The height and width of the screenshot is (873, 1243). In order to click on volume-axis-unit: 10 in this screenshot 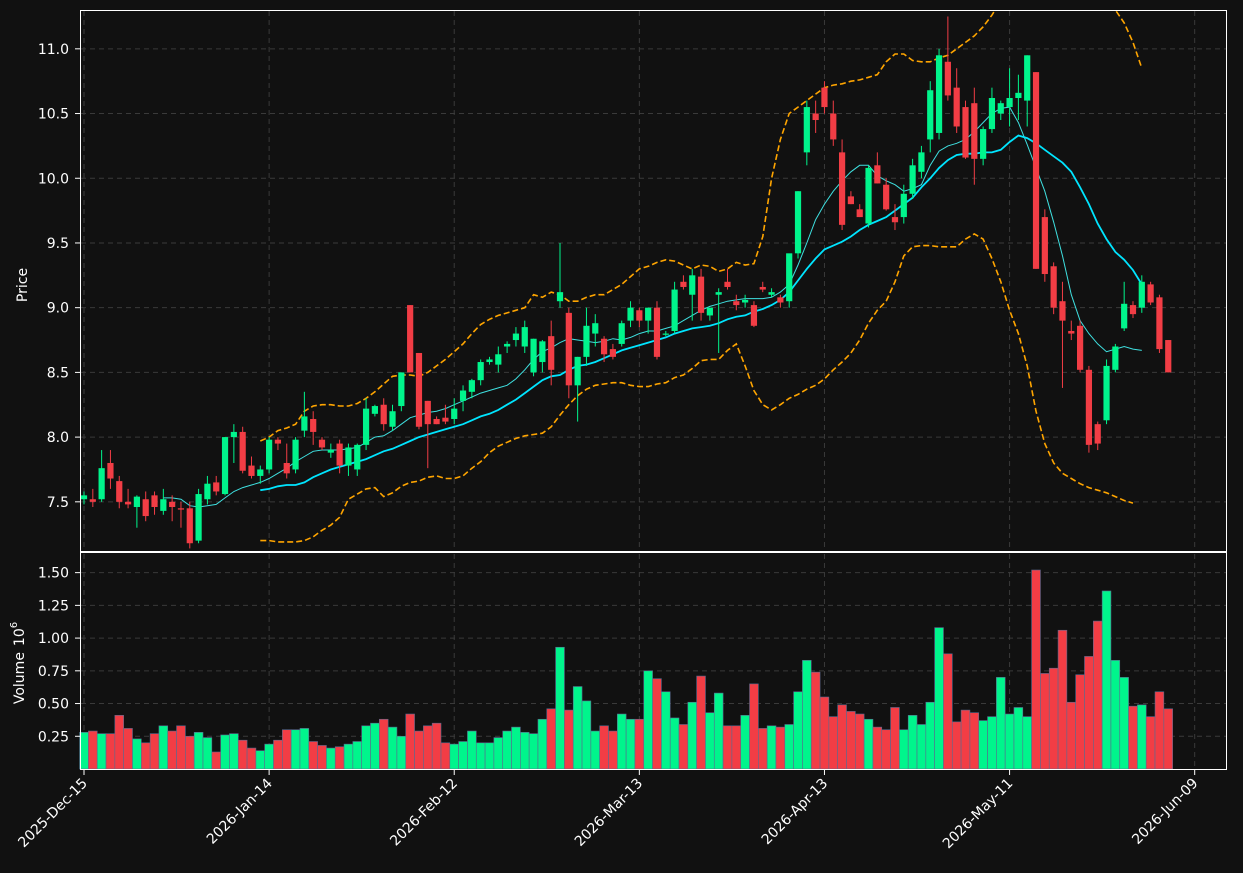, I will do `click(20, 637)`.